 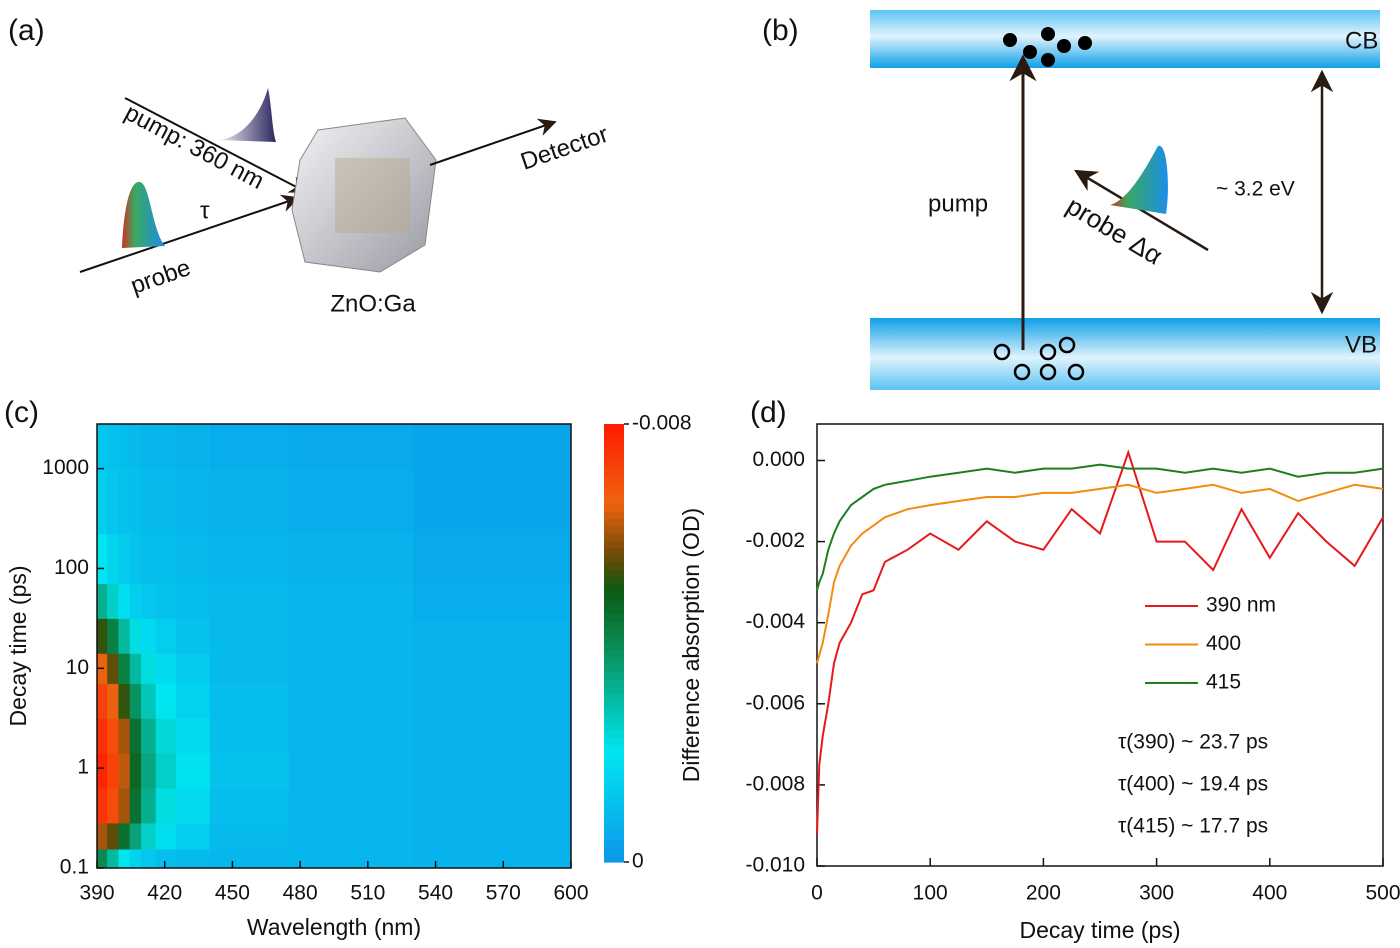 I want to click on annotation: τ(400) ~ 19.4 ps, so click(x=1193, y=784).